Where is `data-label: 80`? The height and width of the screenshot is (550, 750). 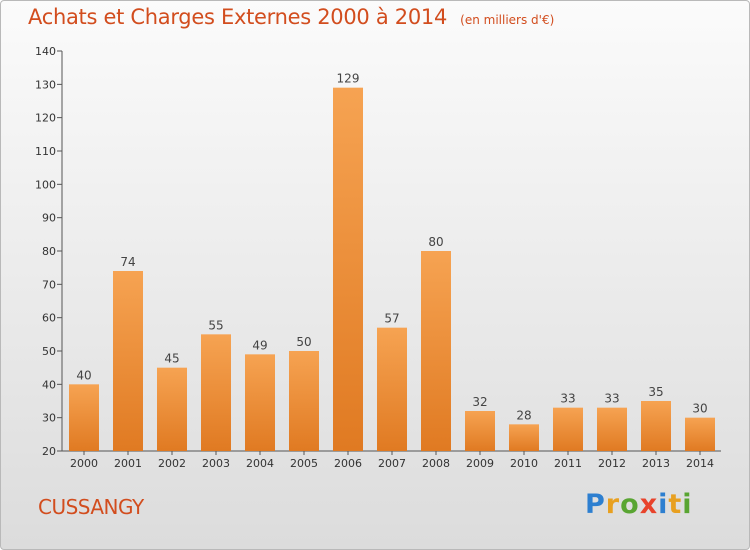
data-label: 80 is located at coordinates (435, 242).